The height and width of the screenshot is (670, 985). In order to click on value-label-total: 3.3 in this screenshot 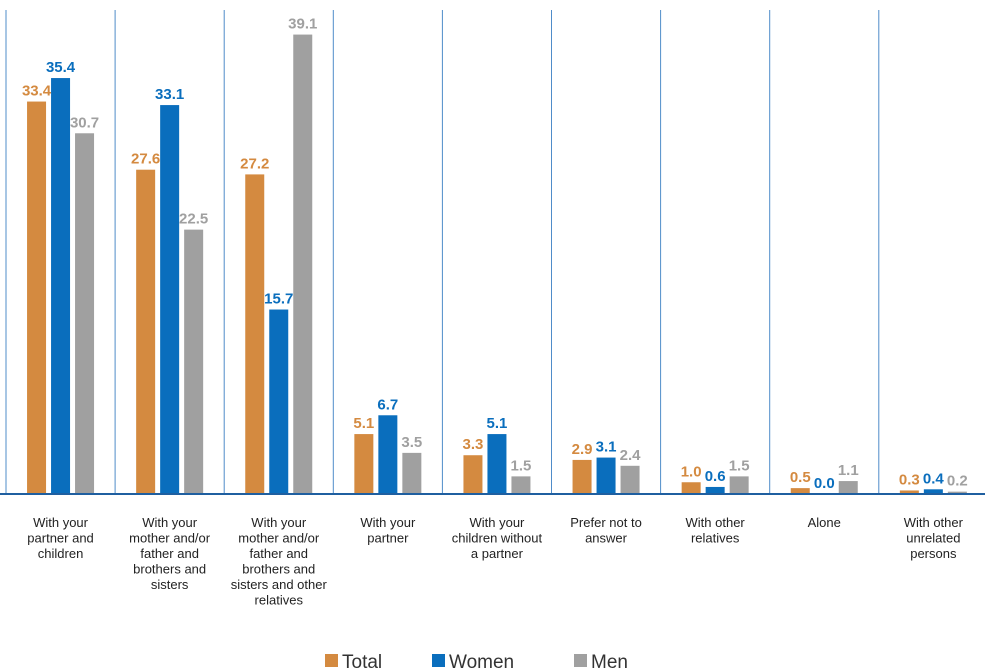, I will do `click(473, 444)`.